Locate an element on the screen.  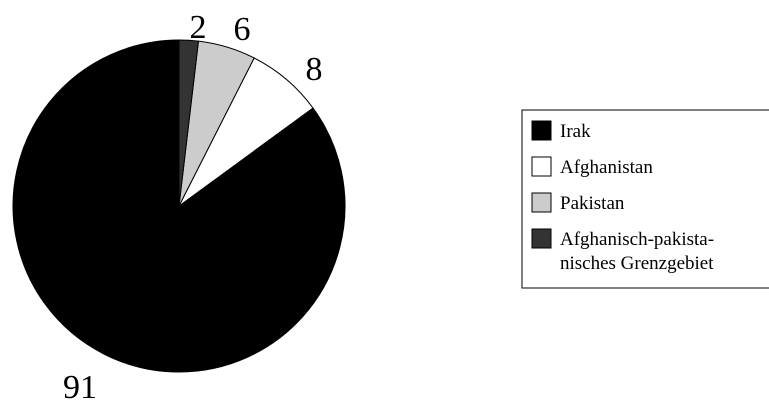
legend-swatch-afghanistan is located at coordinates (541, 166).